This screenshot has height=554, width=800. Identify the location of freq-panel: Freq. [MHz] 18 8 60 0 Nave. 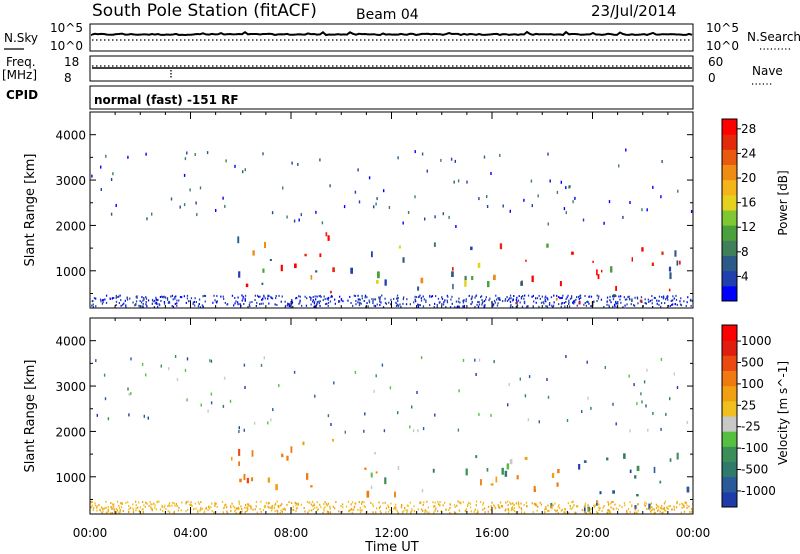
(392, 70).